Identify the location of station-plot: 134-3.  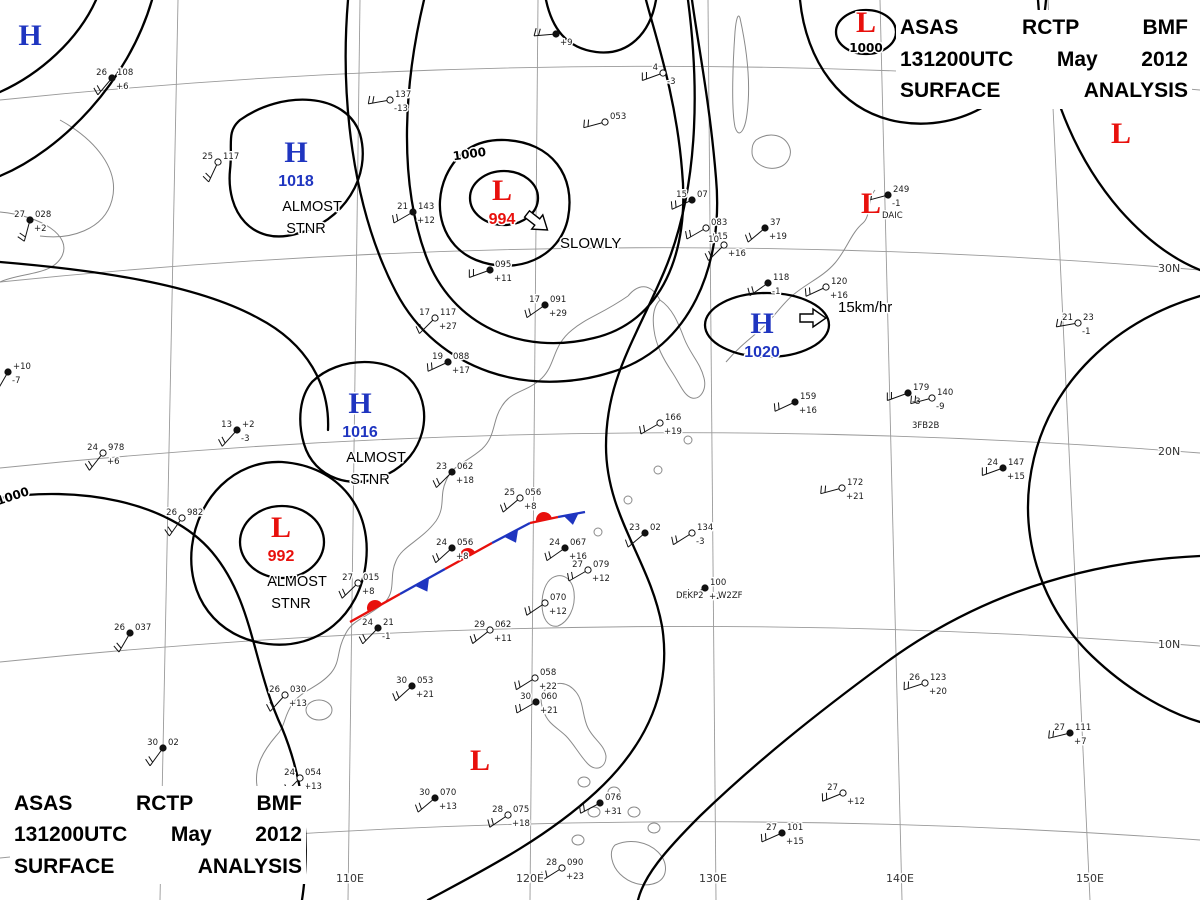
(693, 535).